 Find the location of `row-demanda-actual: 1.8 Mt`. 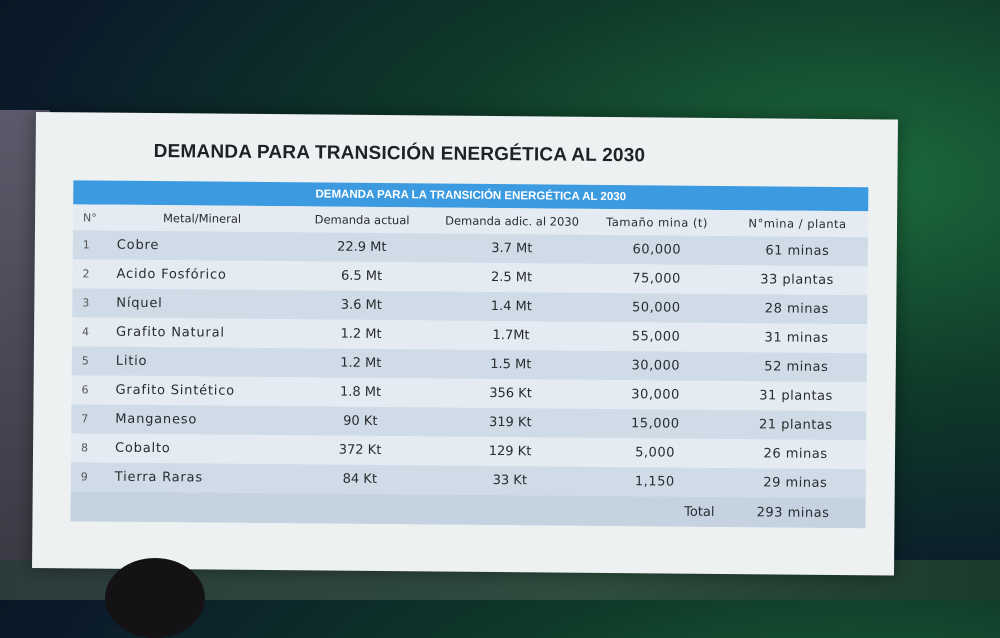

row-demanda-actual: 1.8 Mt is located at coordinates (360, 392).